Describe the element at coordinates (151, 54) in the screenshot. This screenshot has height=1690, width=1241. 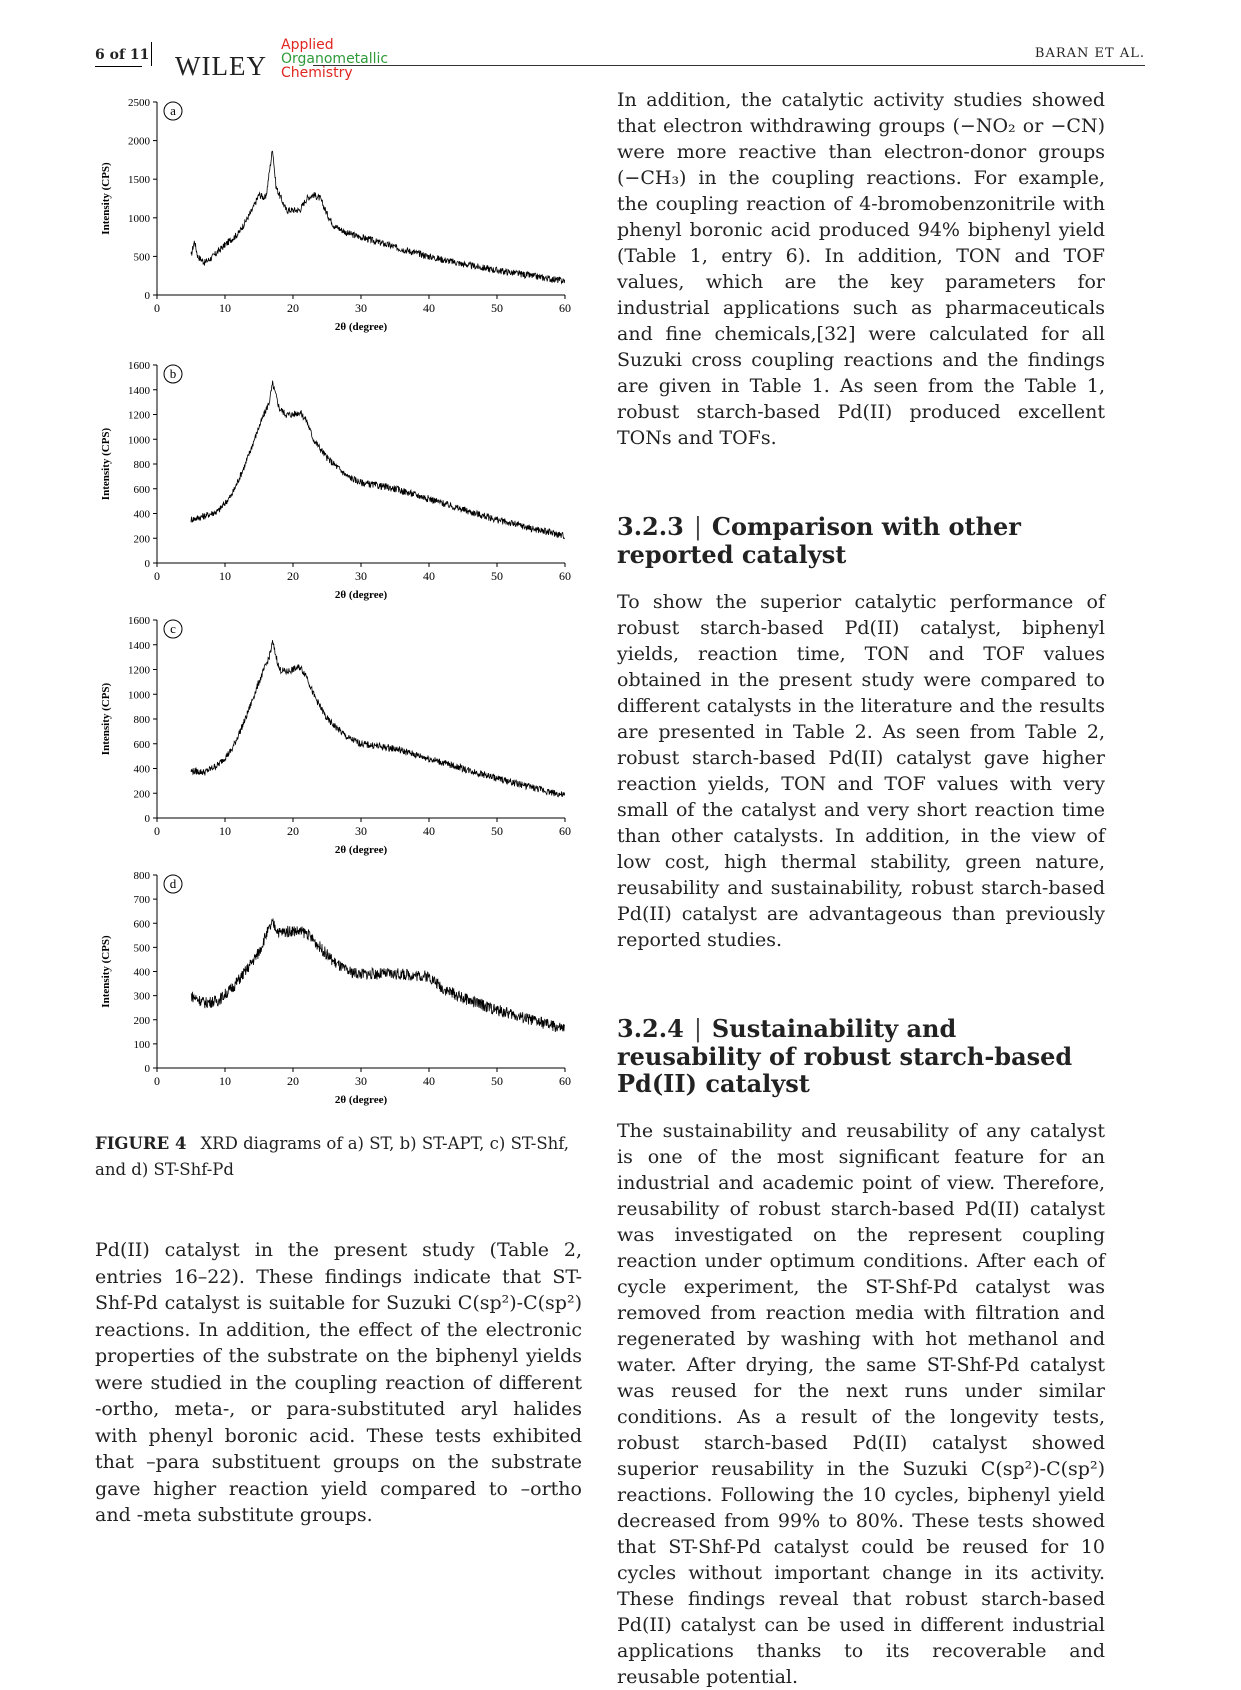
I see `header-divider` at that location.